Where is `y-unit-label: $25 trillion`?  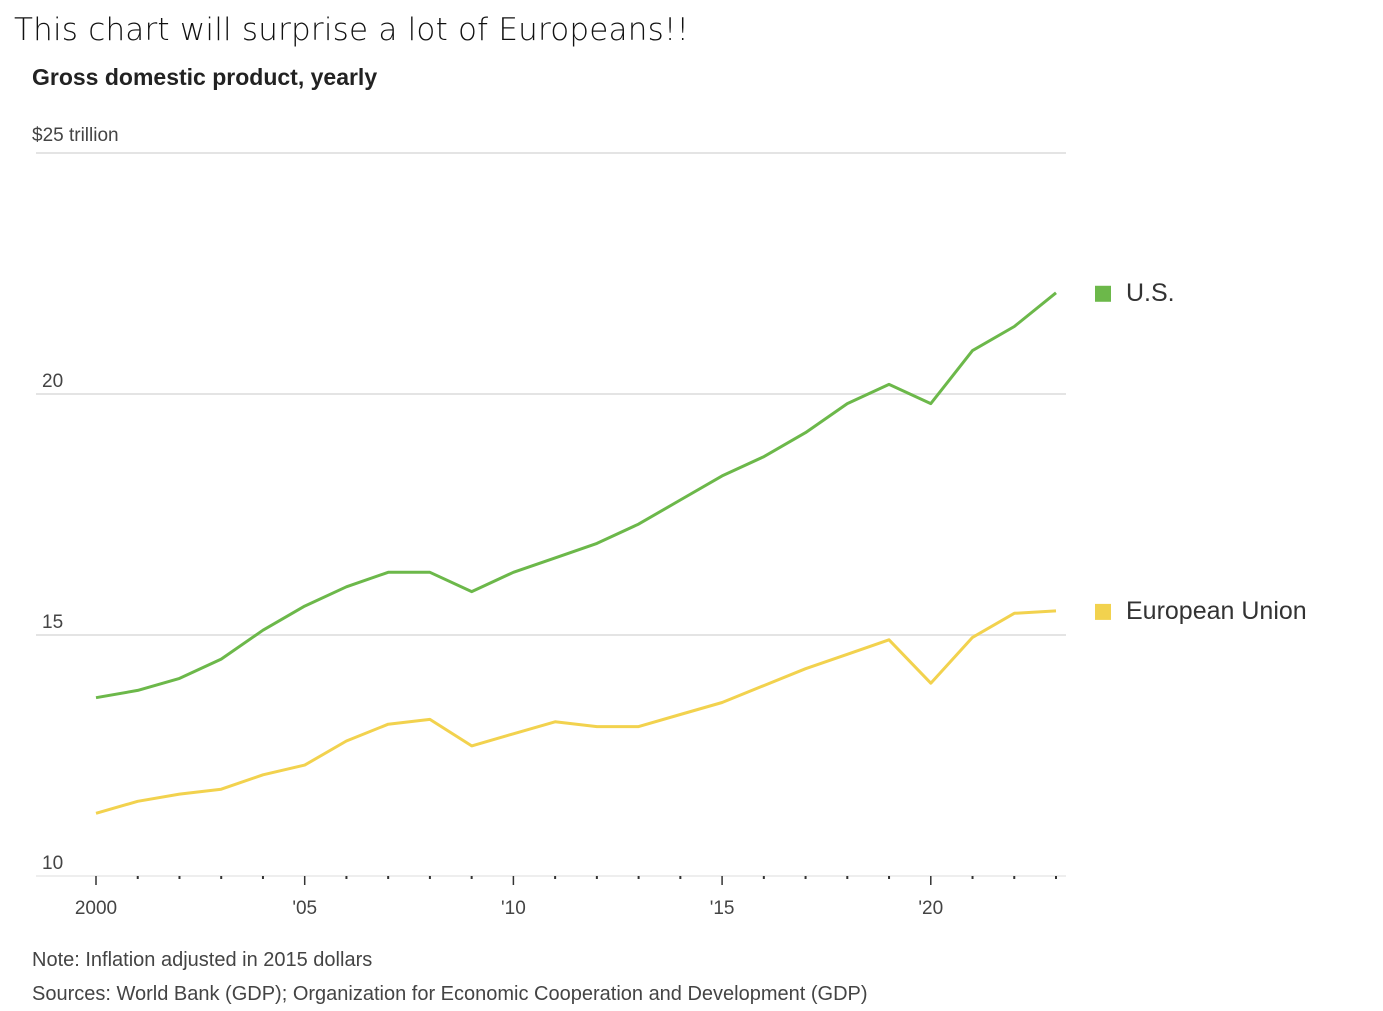 y-unit-label: $25 trillion is located at coordinates (75, 135).